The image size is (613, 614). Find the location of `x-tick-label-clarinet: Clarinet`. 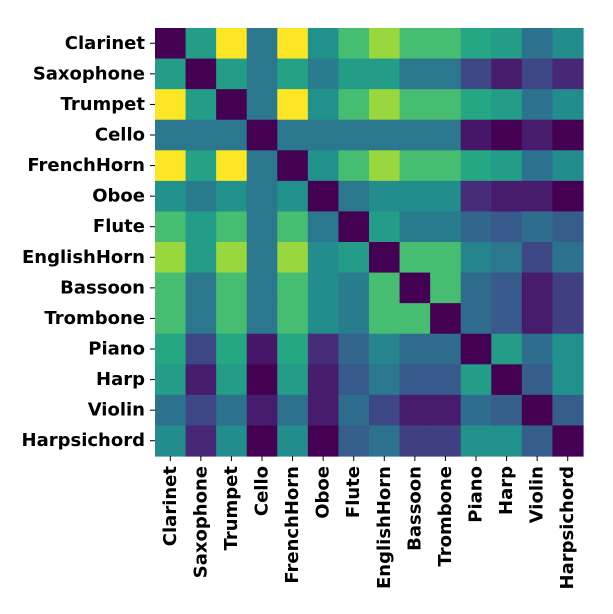

x-tick-label-clarinet: Clarinet is located at coordinates (170, 506).